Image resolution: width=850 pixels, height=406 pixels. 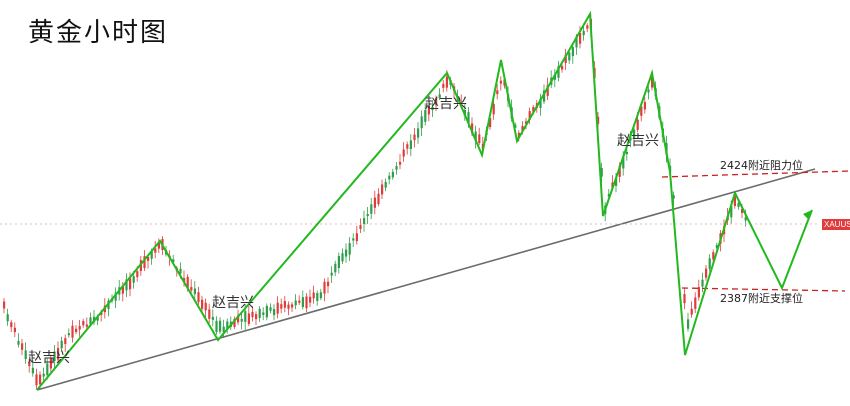 What do you see at coordinates (837, 224) in the screenshot?
I see `price-tag-symbol: XAUUSD` at bounding box center [837, 224].